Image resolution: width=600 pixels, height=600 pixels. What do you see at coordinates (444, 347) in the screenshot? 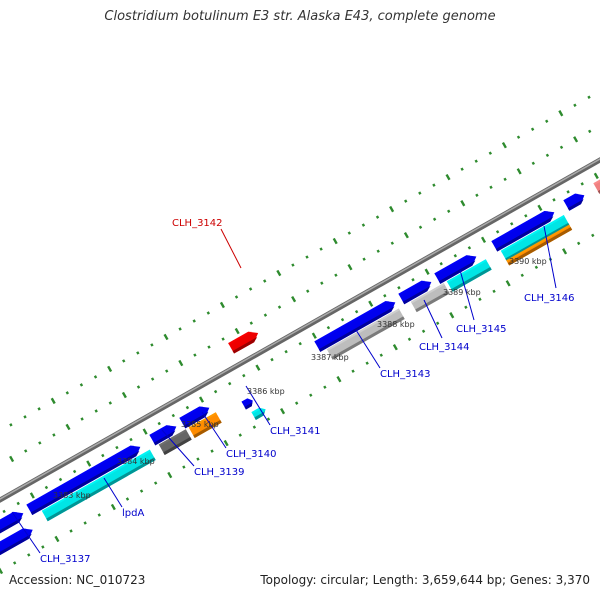
I see `gene-label: CLH_3144` at bounding box center [444, 347].